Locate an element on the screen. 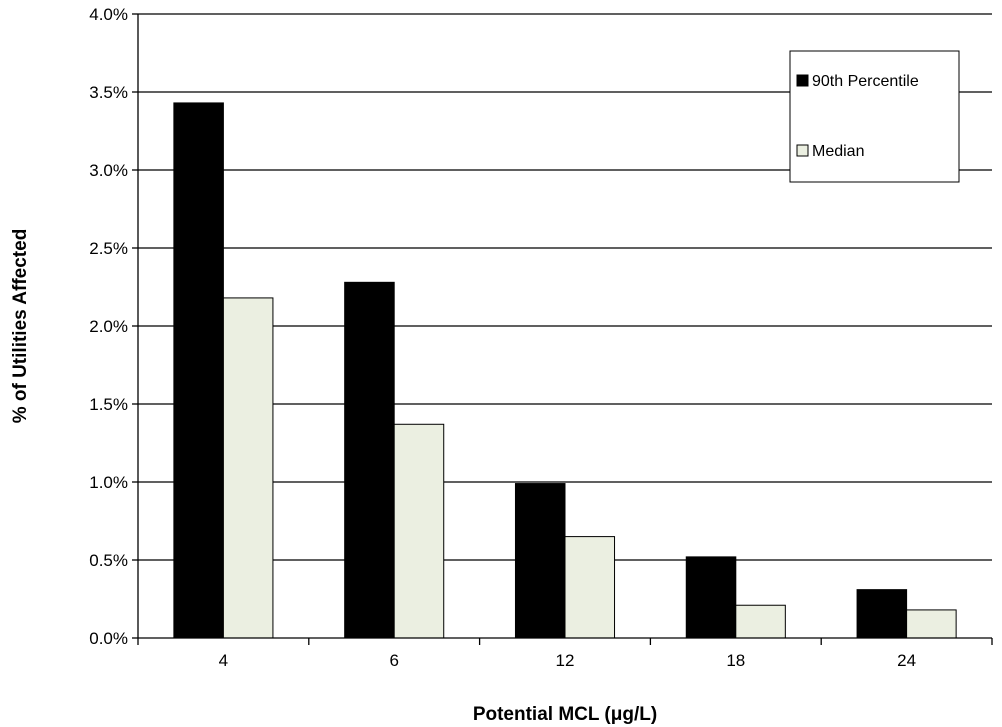 This screenshot has height=727, width=1002. y-tick-labels: 0.0% 0.5% 1.0% 1.5% 2.0% 2.5% 3.0% 3.5% 4.0% is located at coordinates (108, 326).